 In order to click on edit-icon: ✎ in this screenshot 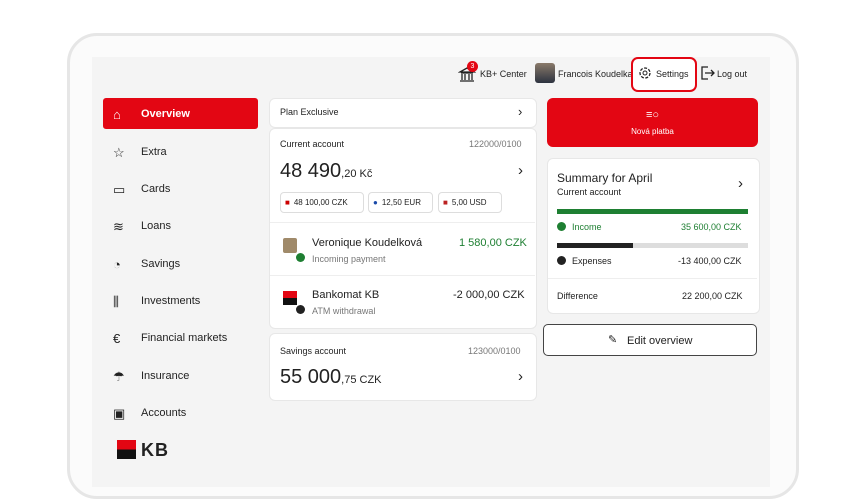, I will do `click(613, 340)`.